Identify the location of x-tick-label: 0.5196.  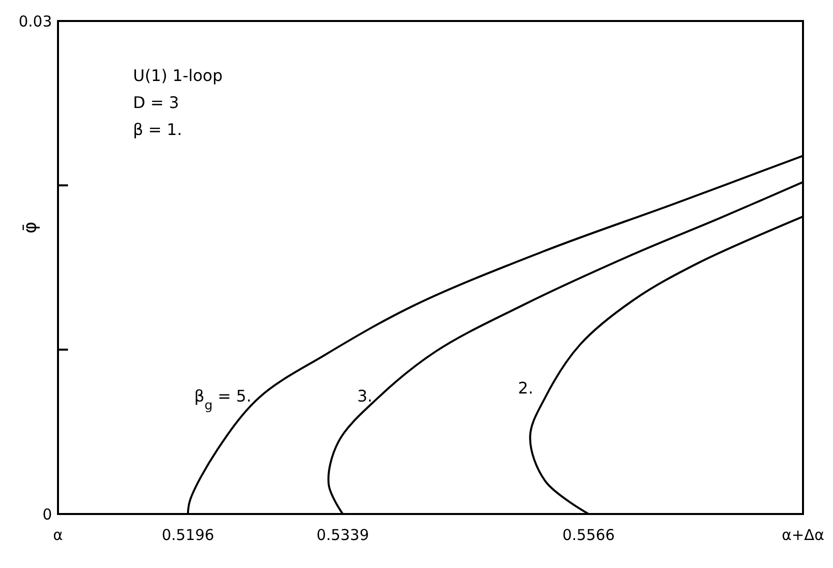
(188, 535).